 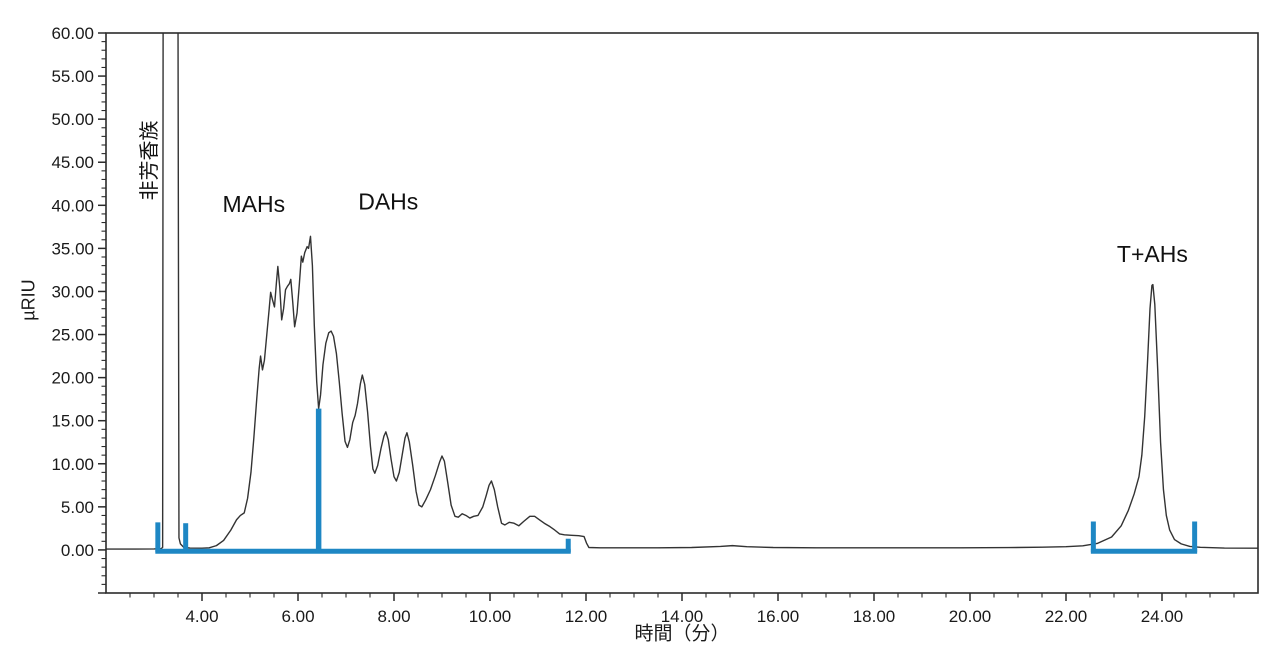 What do you see at coordinates (77, 507) in the screenshot?
I see `y-tick-label: 5.00` at bounding box center [77, 507].